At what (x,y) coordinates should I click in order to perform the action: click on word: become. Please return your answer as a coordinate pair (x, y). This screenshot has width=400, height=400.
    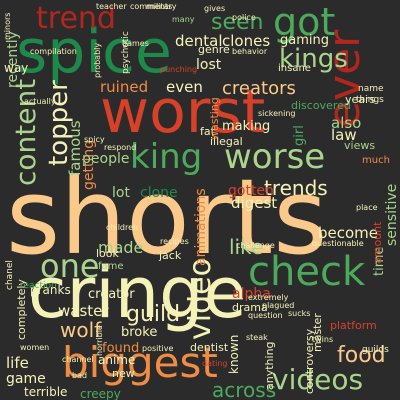
    Looking at the image, I should click on (348, 233).